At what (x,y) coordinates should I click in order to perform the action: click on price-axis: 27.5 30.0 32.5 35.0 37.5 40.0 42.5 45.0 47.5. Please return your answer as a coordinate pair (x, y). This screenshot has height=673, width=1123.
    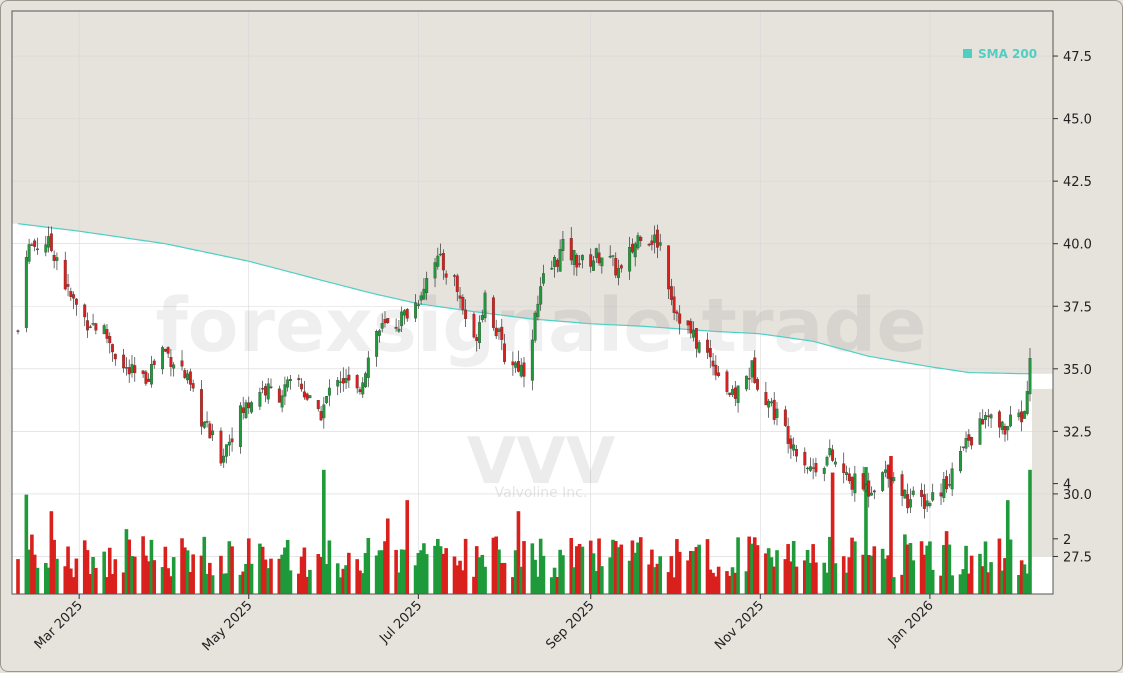
    Looking at the image, I should click on (1072, 307).